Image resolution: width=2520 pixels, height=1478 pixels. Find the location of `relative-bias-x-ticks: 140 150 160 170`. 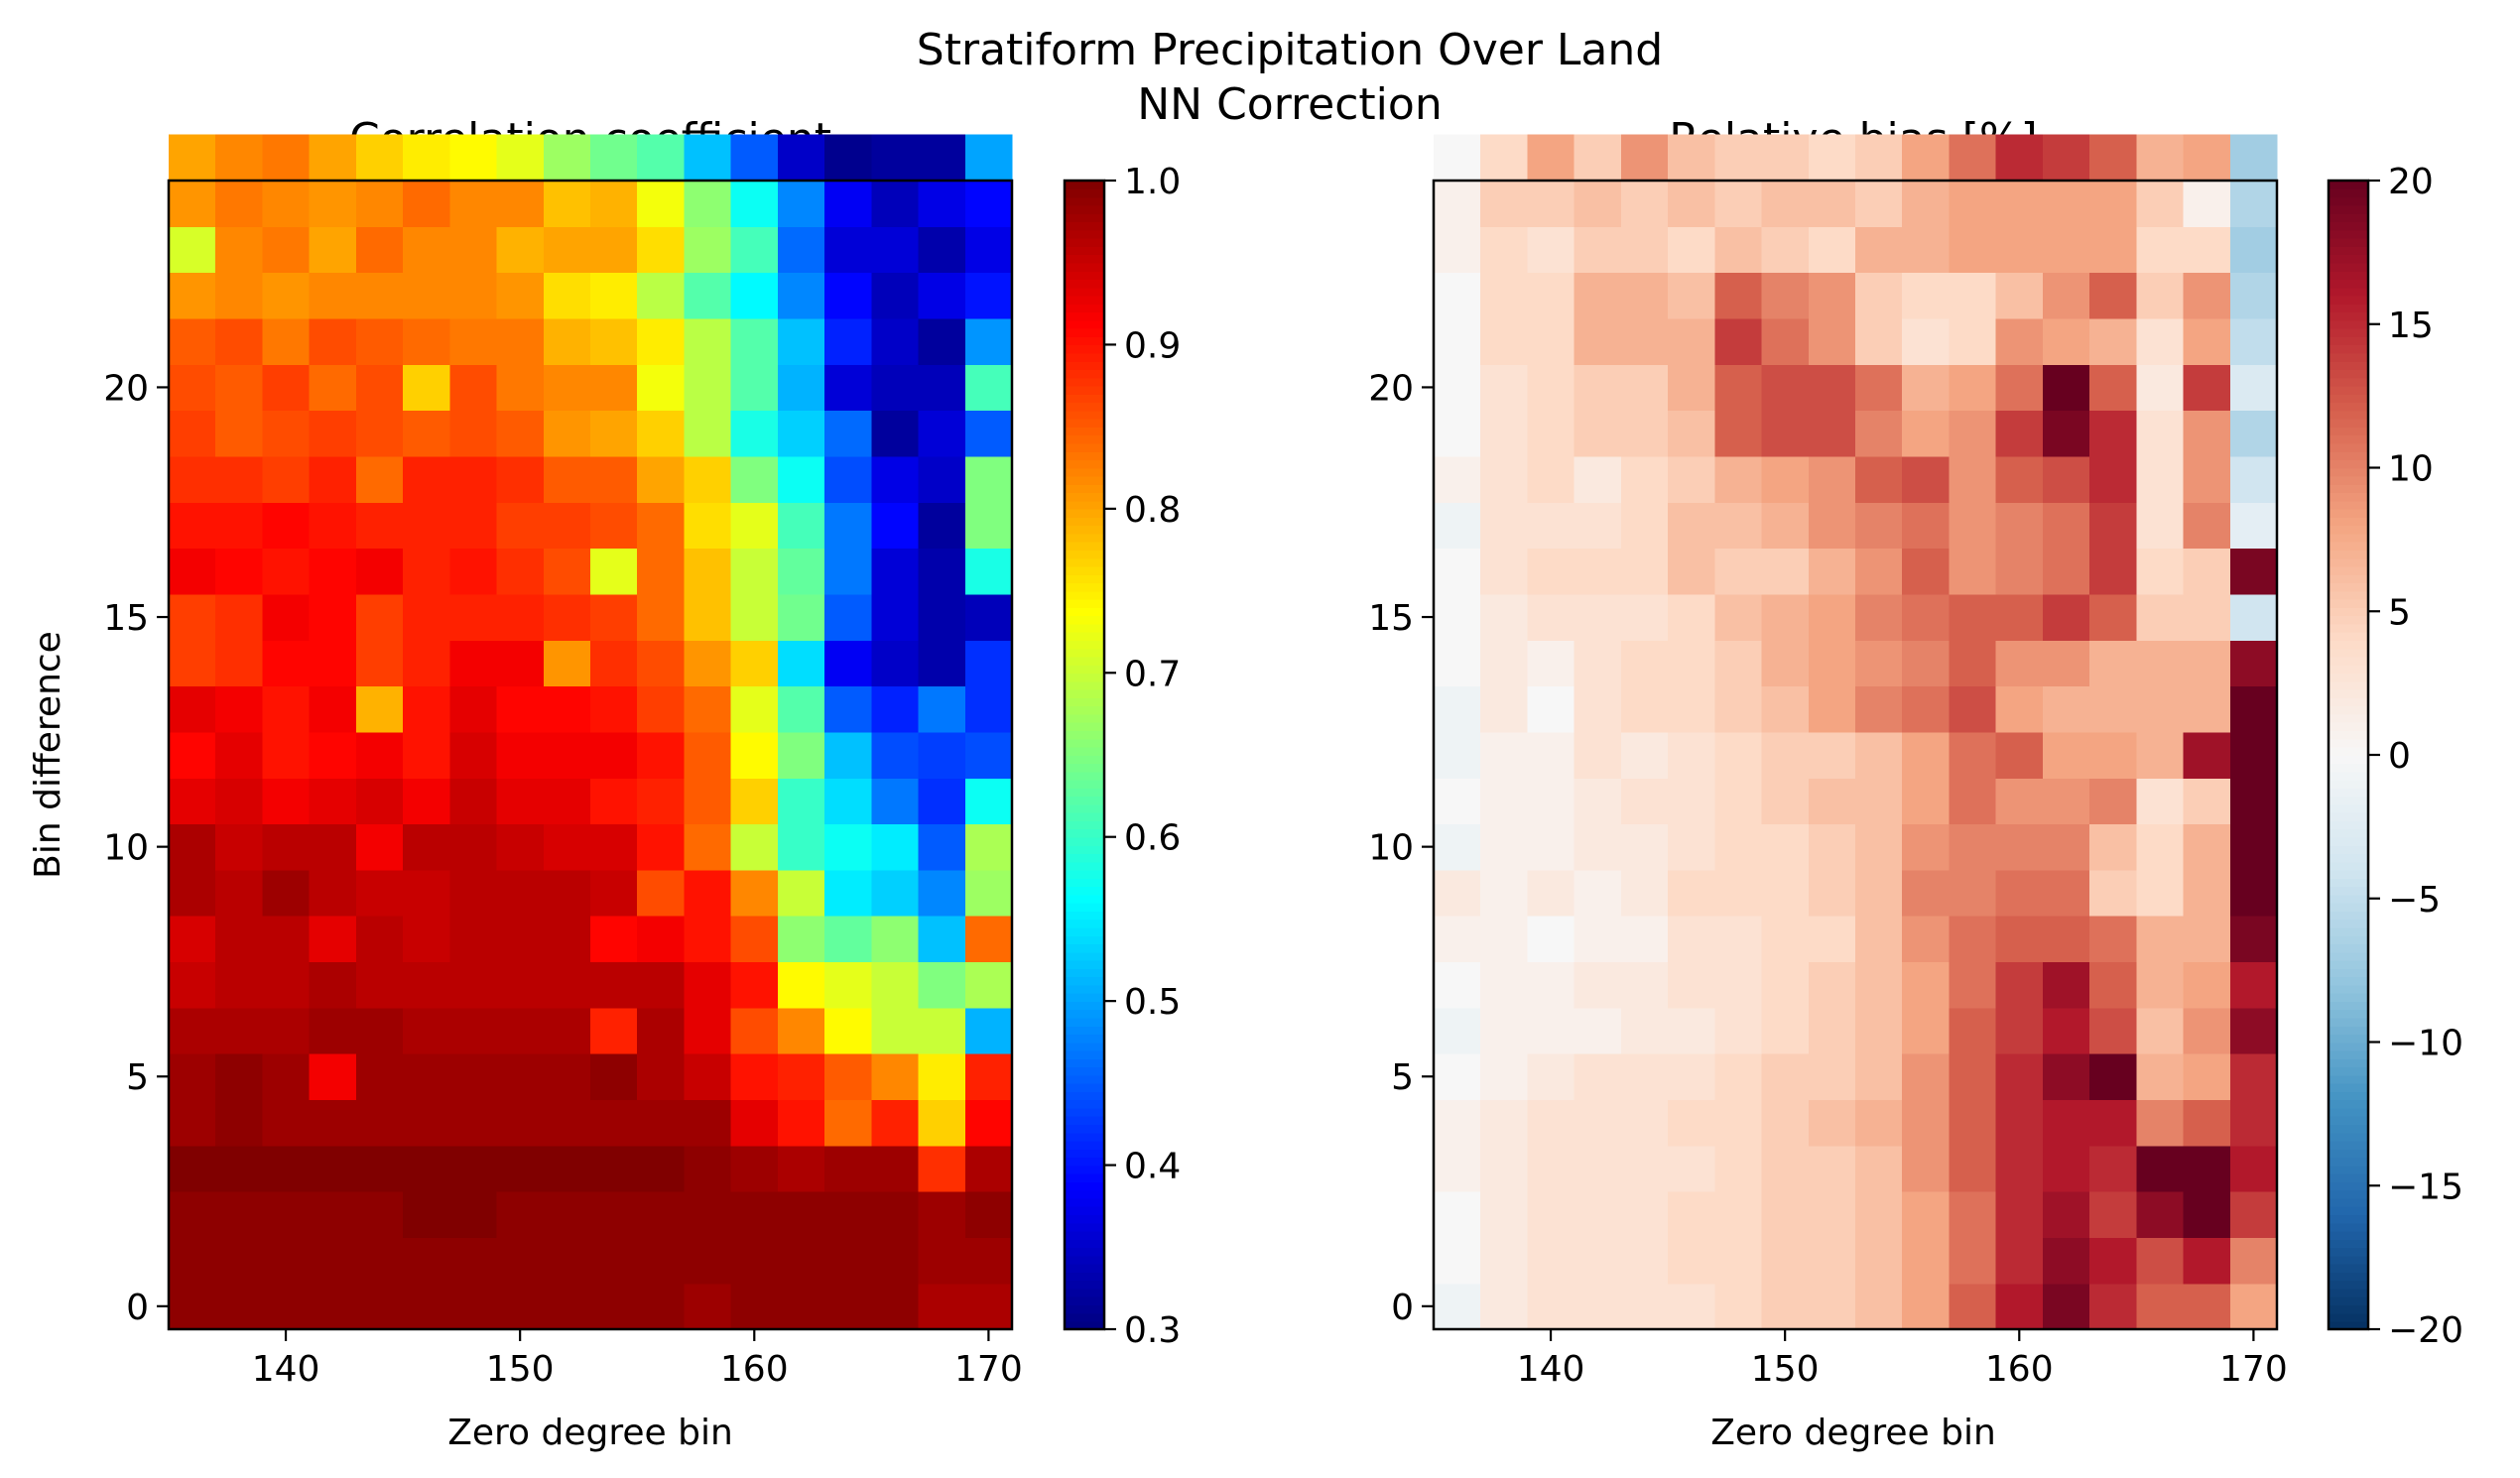

relative-bias-x-ticks: 140 150 160 170 is located at coordinates (1902, 1360).